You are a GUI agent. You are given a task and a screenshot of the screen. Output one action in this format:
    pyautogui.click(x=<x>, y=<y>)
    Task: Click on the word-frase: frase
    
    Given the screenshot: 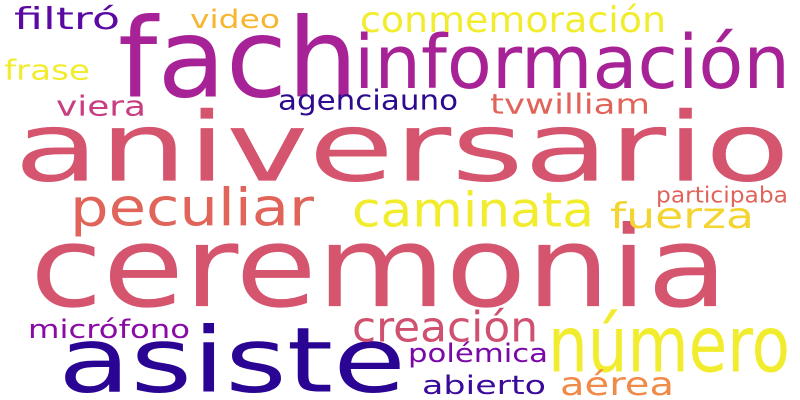 What is the action you would take?
    pyautogui.click(x=47, y=70)
    